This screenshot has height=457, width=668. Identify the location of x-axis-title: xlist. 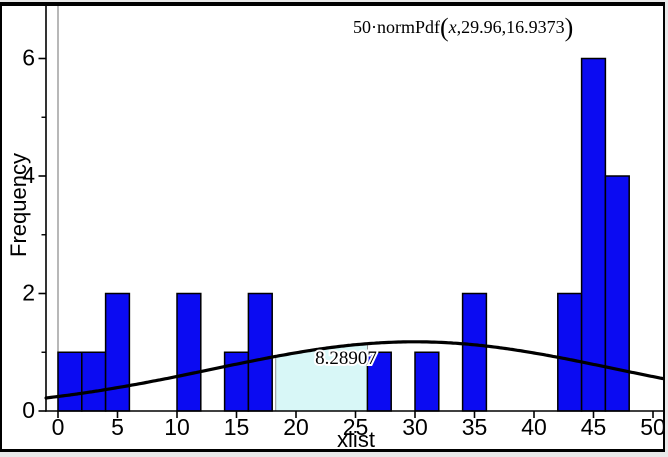
(356, 439).